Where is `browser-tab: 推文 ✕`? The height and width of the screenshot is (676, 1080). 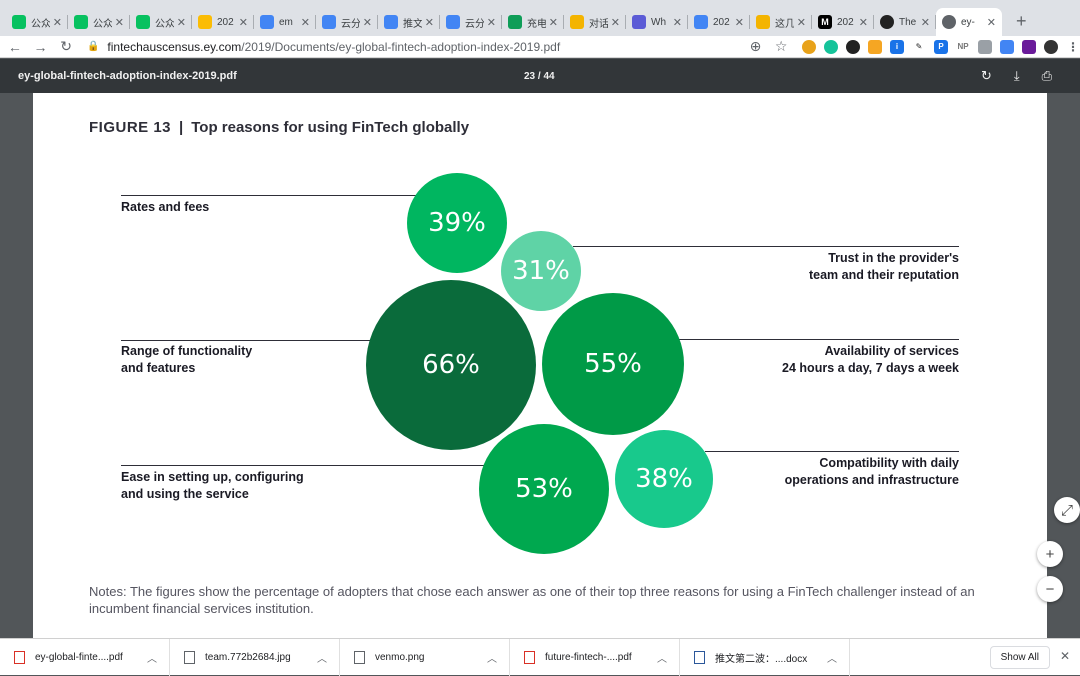 browser-tab: 推文 ✕ is located at coordinates (409, 22).